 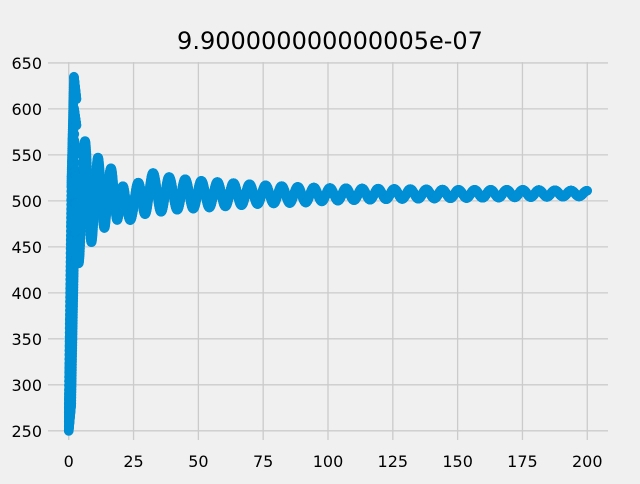 What do you see at coordinates (26, 385) in the screenshot?
I see `y-tick-label: 300` at bounding box center [26, 385].